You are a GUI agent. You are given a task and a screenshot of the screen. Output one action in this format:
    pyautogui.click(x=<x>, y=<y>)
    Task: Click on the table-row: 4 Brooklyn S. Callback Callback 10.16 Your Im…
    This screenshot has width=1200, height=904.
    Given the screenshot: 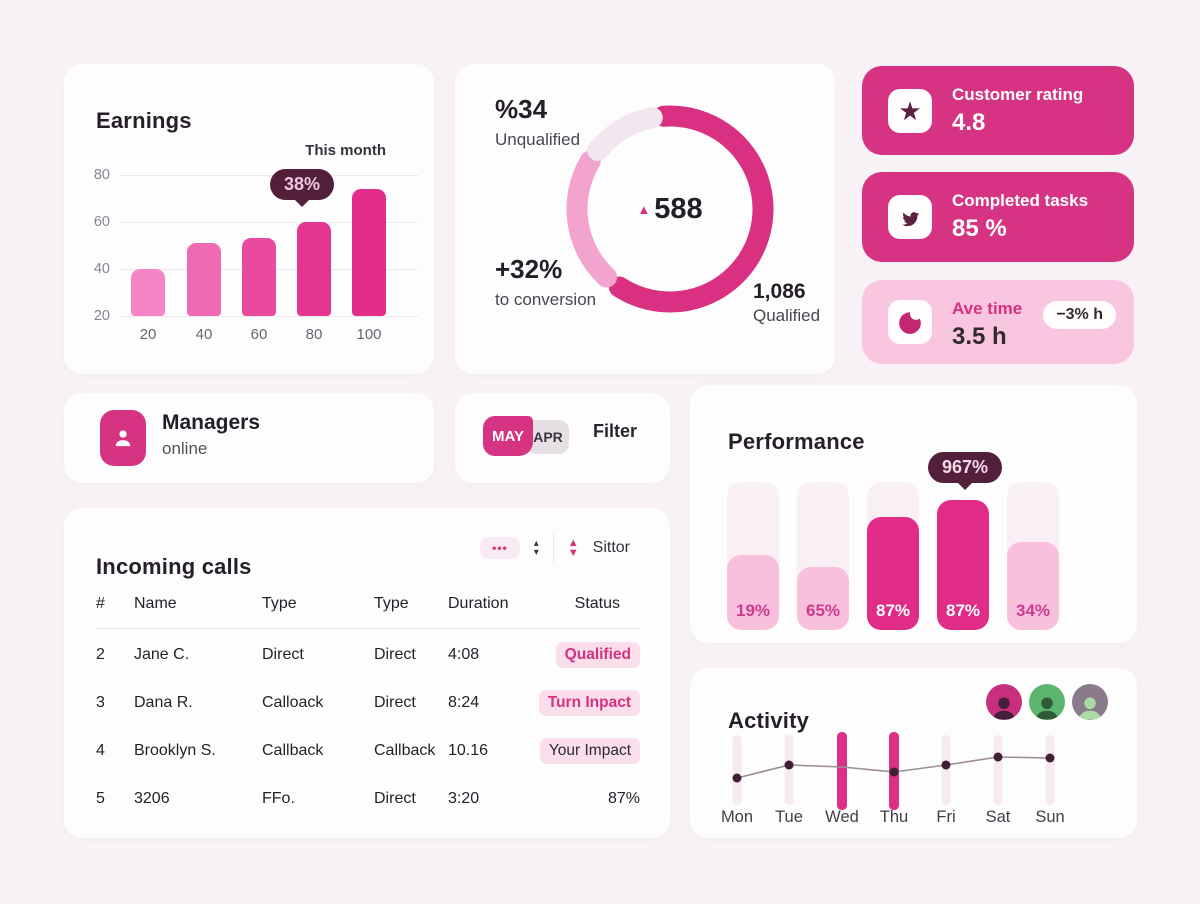 What is the action you would take?
    pyautogui.click(x=368, y=751)
    